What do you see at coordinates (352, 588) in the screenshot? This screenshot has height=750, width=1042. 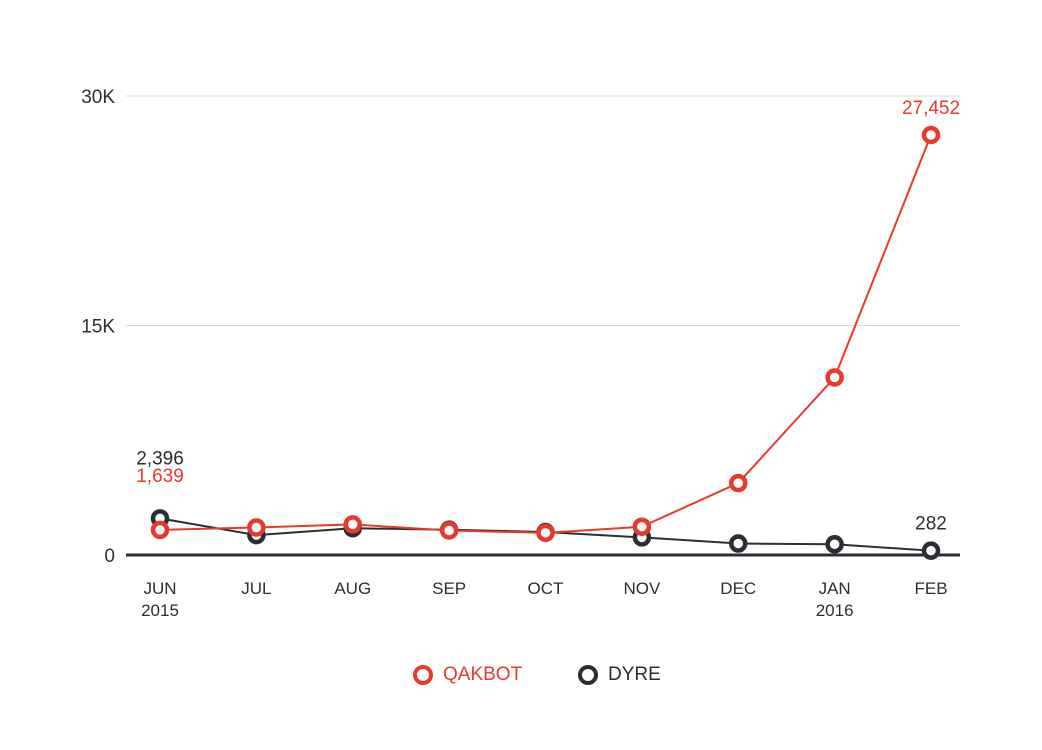 I see `x-tick-label: AUG` at bounding box center [352, 588].